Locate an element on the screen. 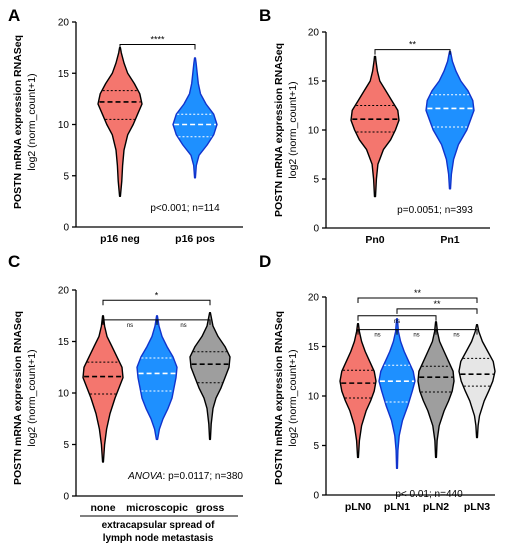  x-tick-label: Pn1 is located at coordinates (449, 240).